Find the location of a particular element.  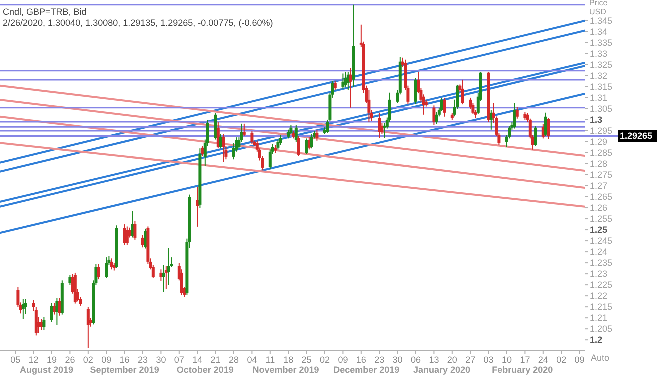

y-tick-label: 1.245 is located at coordinates (601, 241).